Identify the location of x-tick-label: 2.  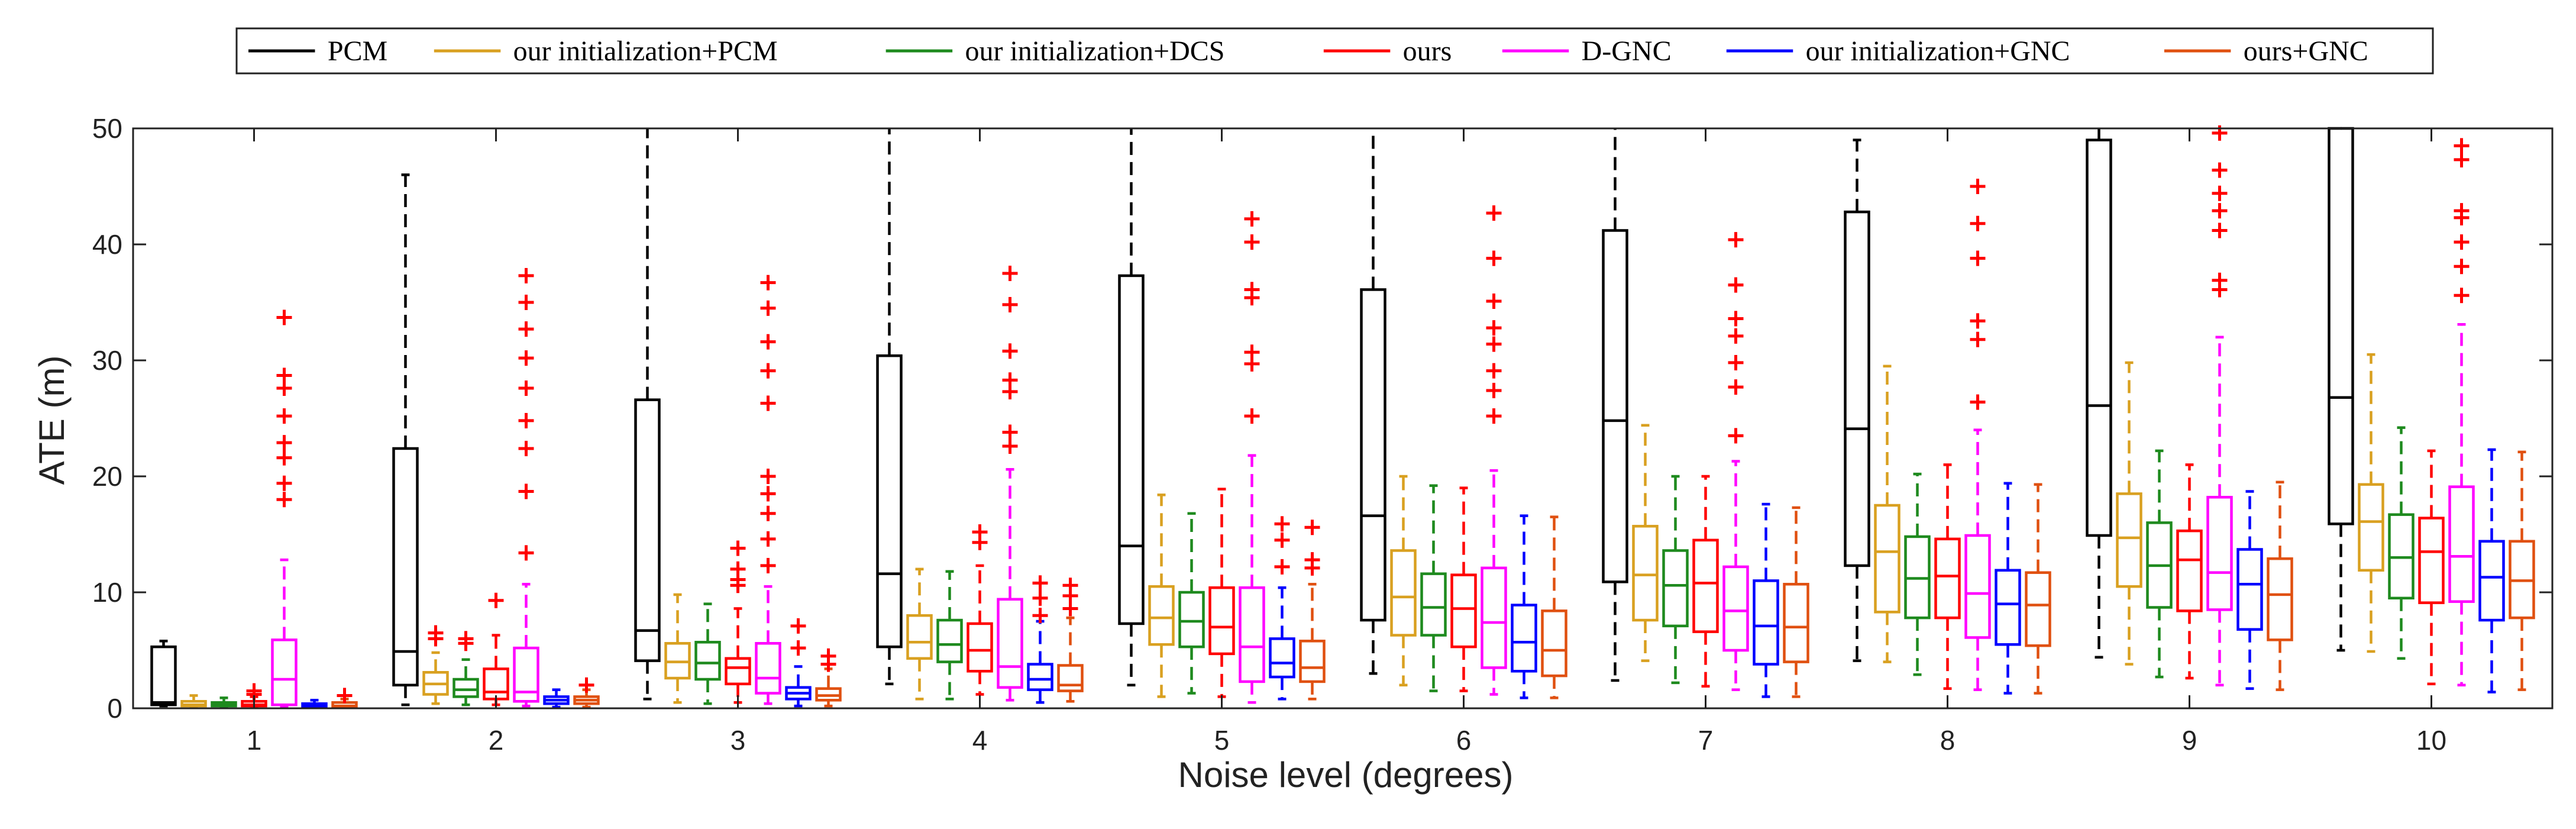
(496, 740).